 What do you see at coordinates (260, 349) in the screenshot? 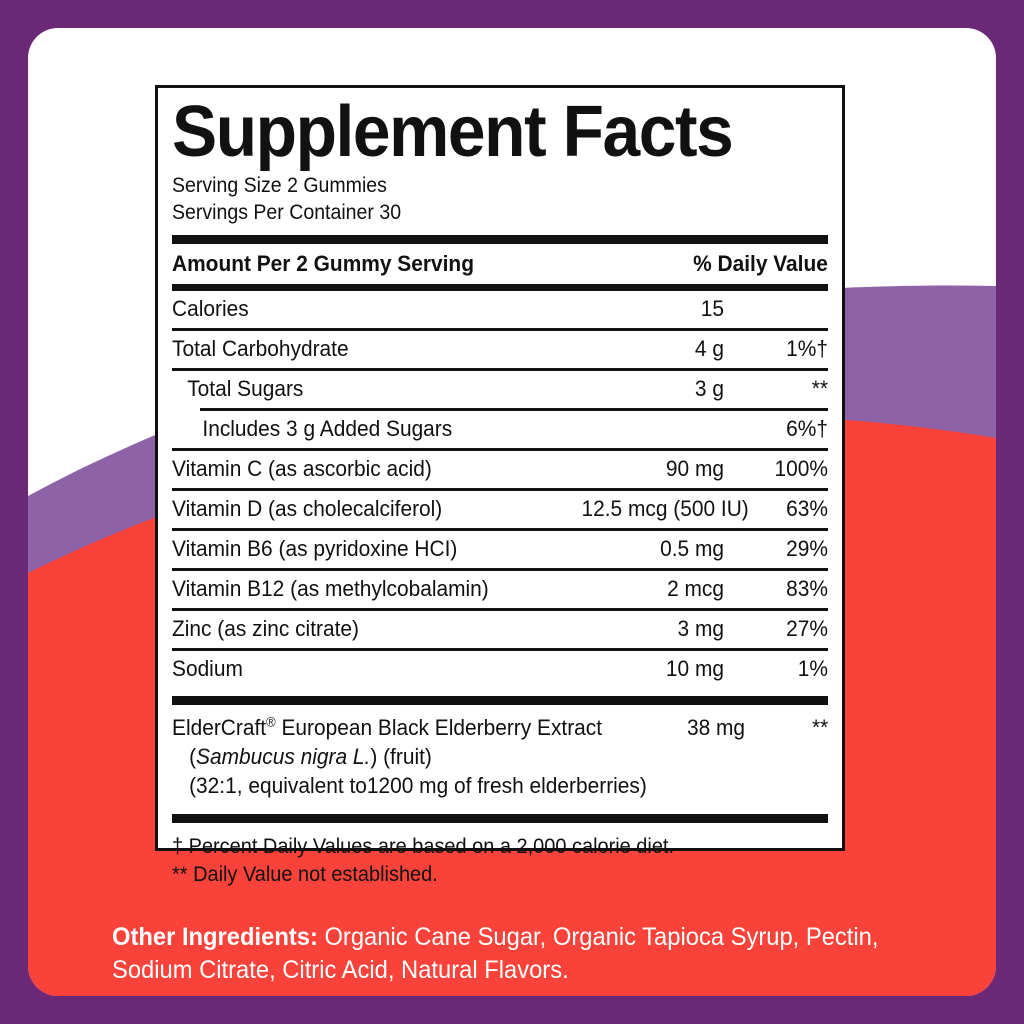
I see `nutrient-name: Total Carbohydrate` at bounding box center [260, 349].